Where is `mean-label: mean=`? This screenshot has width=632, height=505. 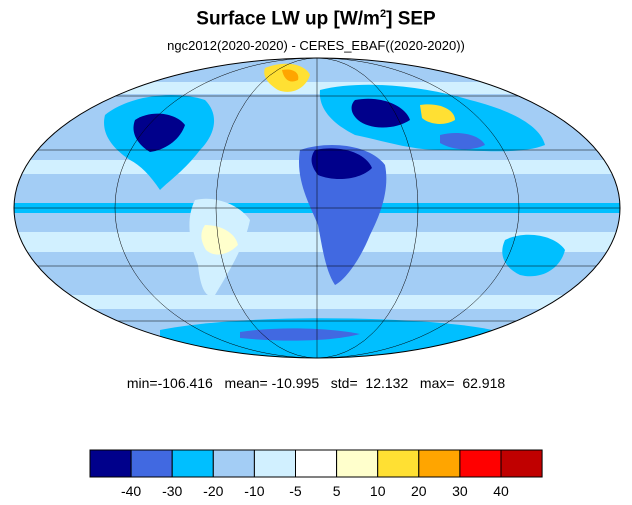
mean-label: mean= is located at coordinates (246, 383).